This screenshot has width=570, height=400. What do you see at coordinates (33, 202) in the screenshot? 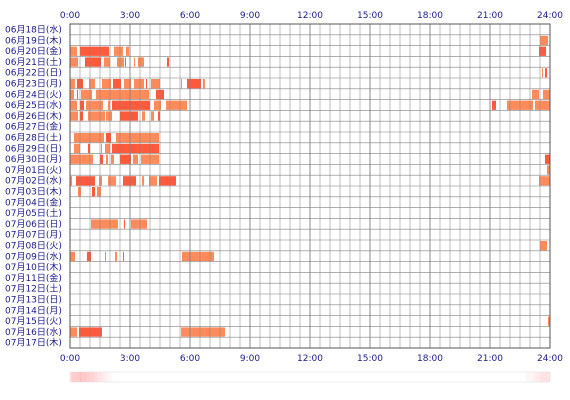
I see `row-label: 07月04日(金)` at bounding box center [33, 202].